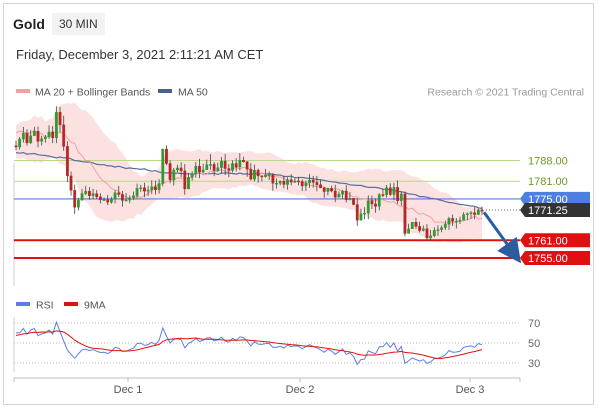 This screenshot has width=598, height=410. I want to click on timeframe-badge: 30 MIN, so click(78, 24).